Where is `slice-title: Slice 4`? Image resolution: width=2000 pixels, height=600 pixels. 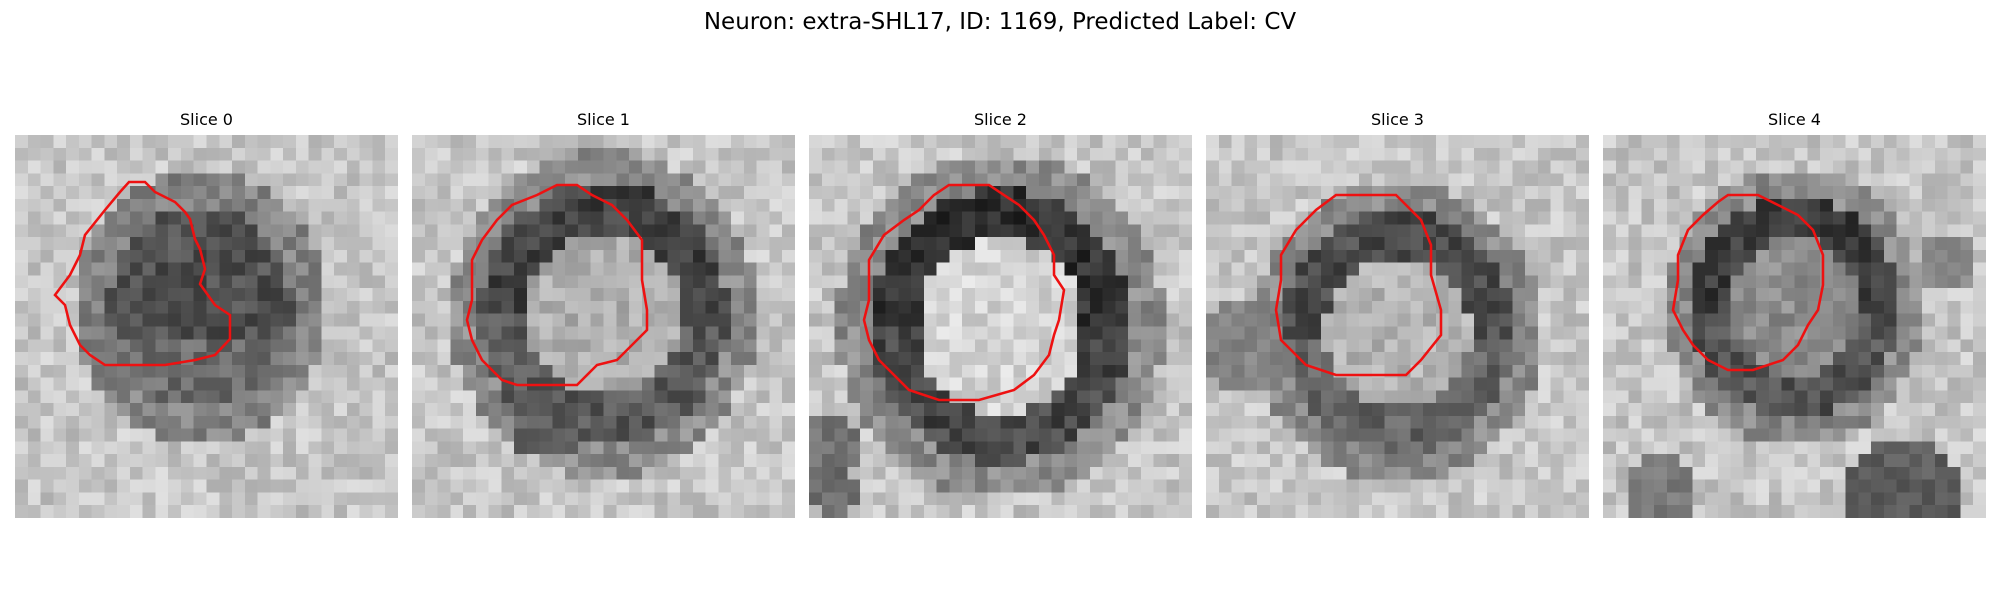 slice-title: Slice 4 is located at coordinates (1794, 119).